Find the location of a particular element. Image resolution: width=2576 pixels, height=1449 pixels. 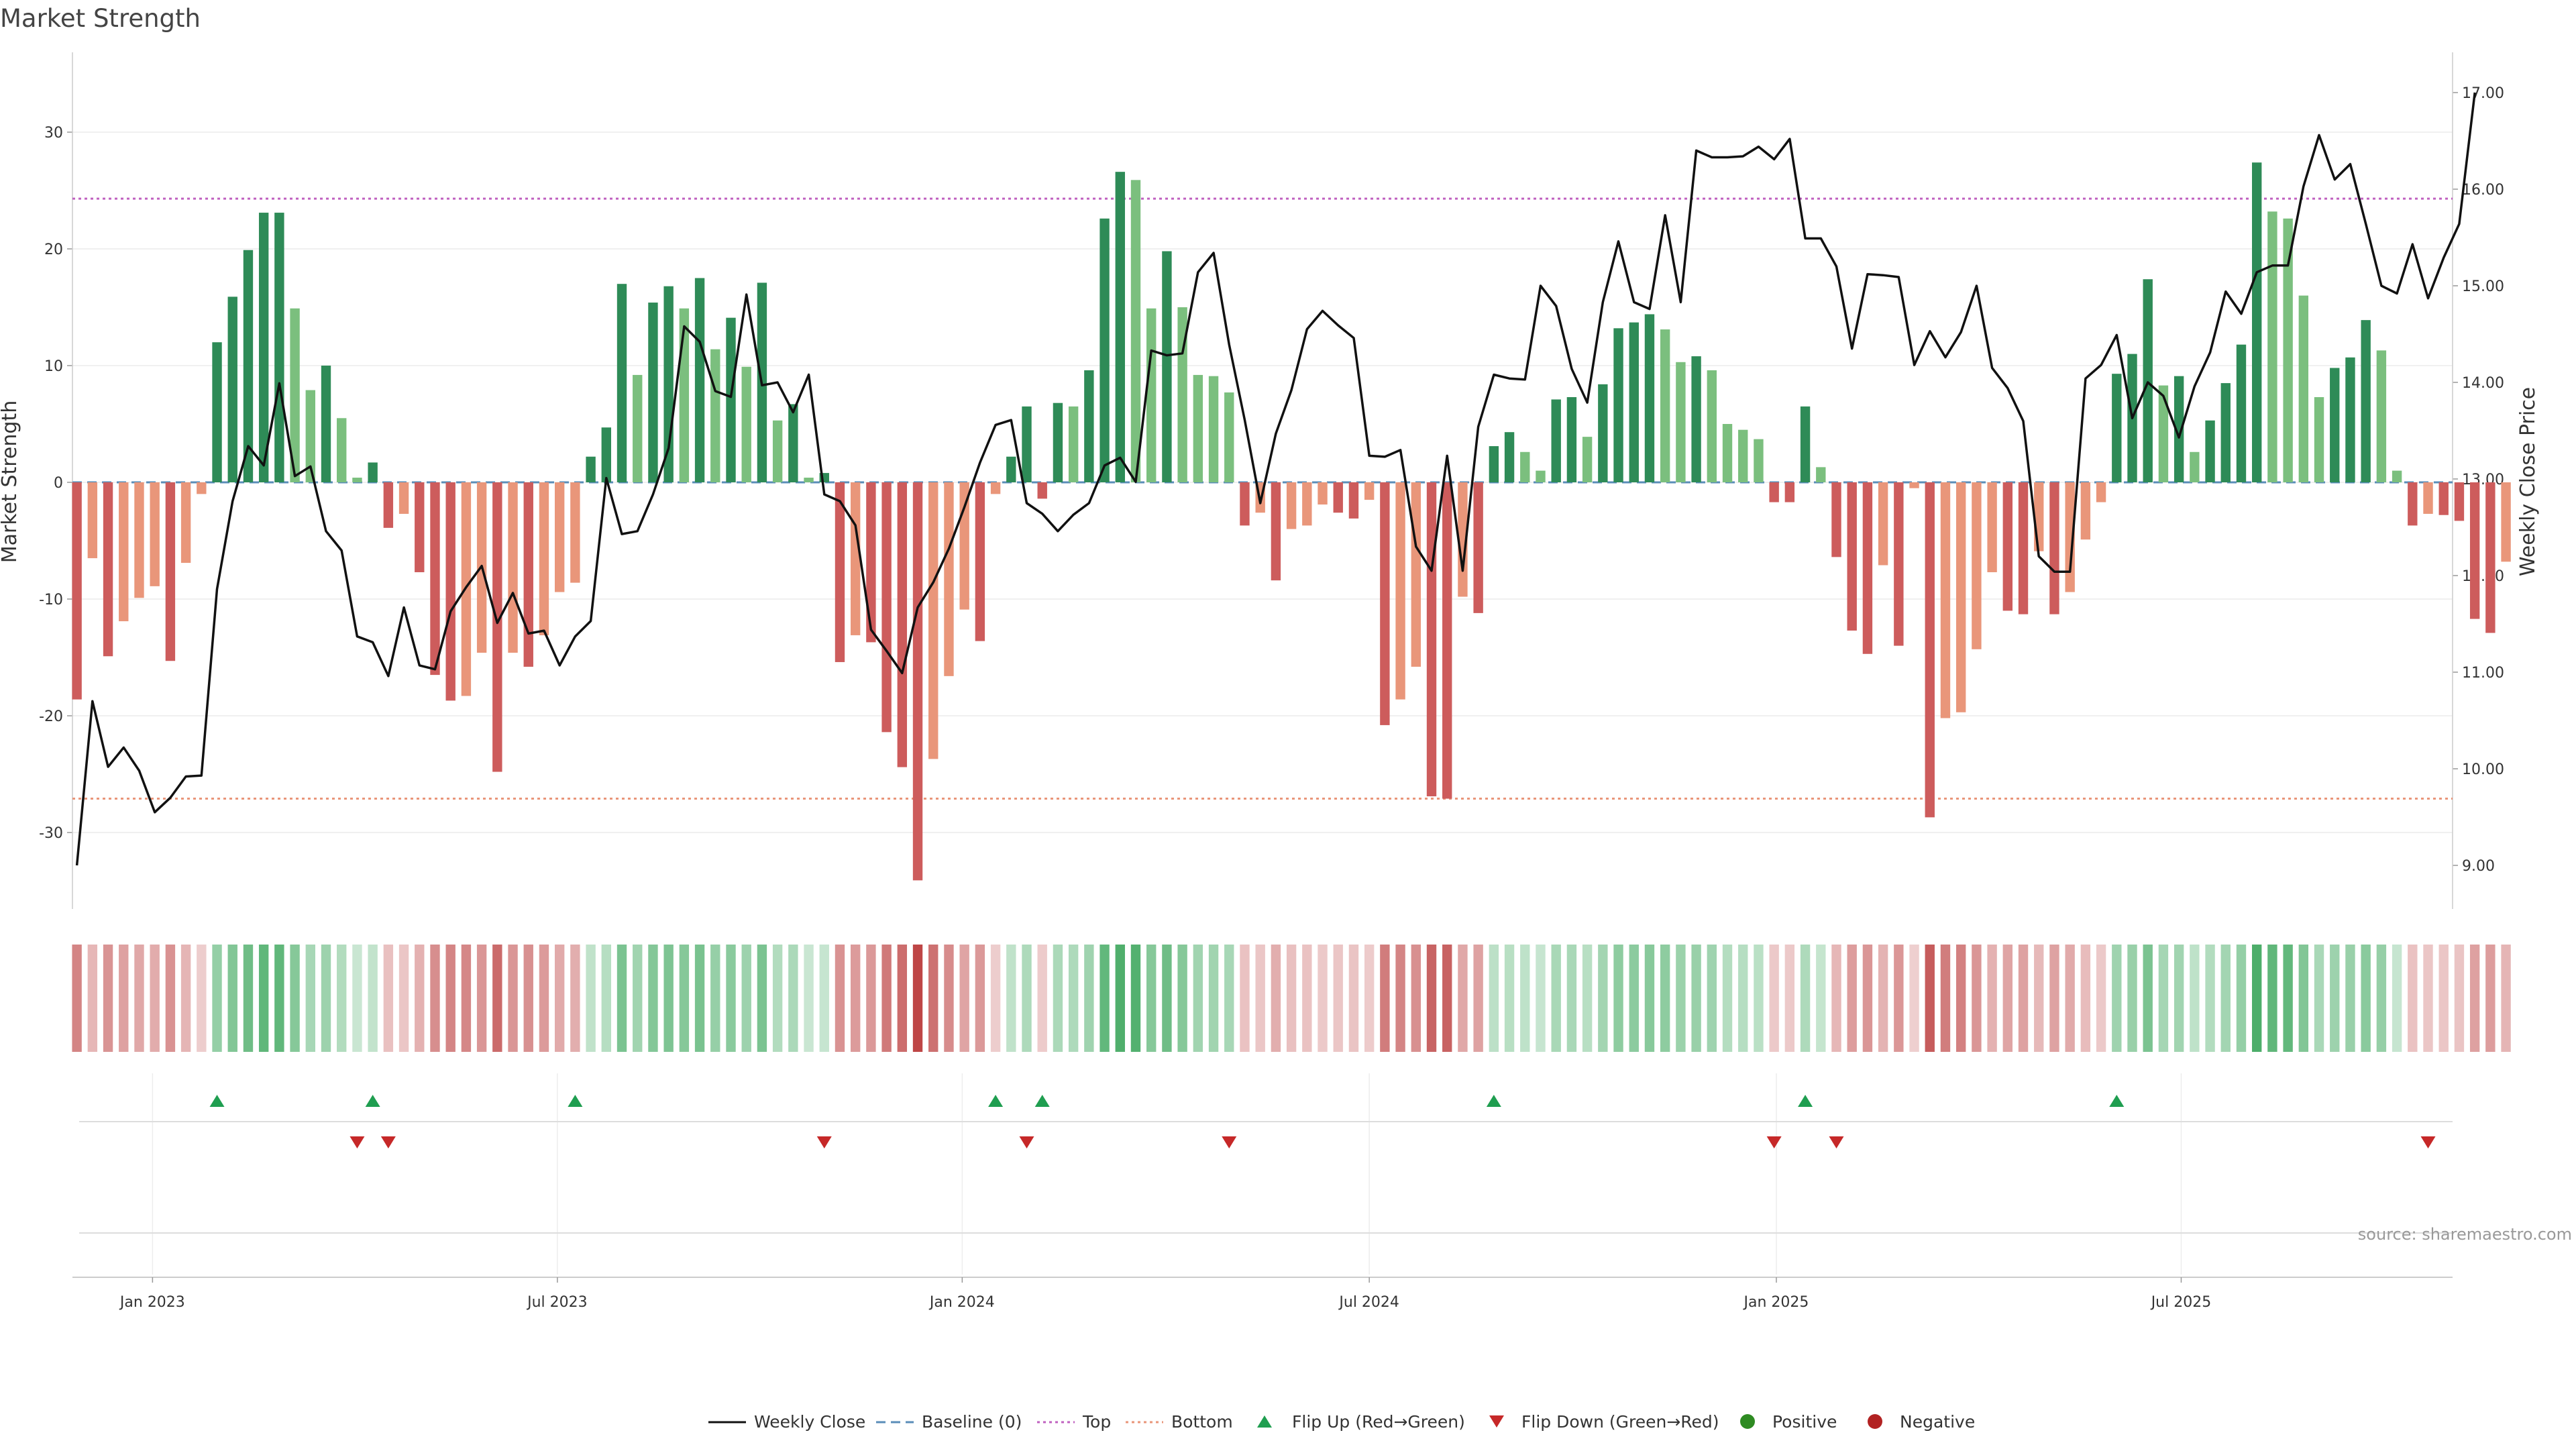

legend-item-label: Weekly Close is located at coordinates (809, 1422).